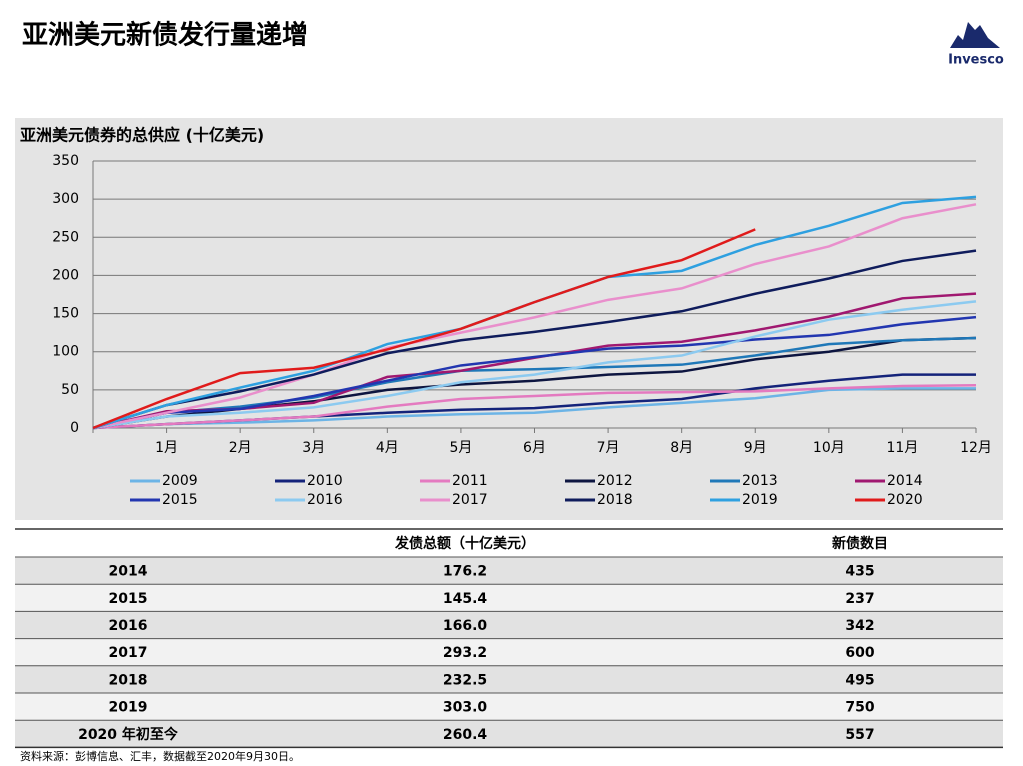  What do you see at coordinates (534, 448) in the screenshot?
I see `x-tick-label: 6月` at bounding box center [534, 448].